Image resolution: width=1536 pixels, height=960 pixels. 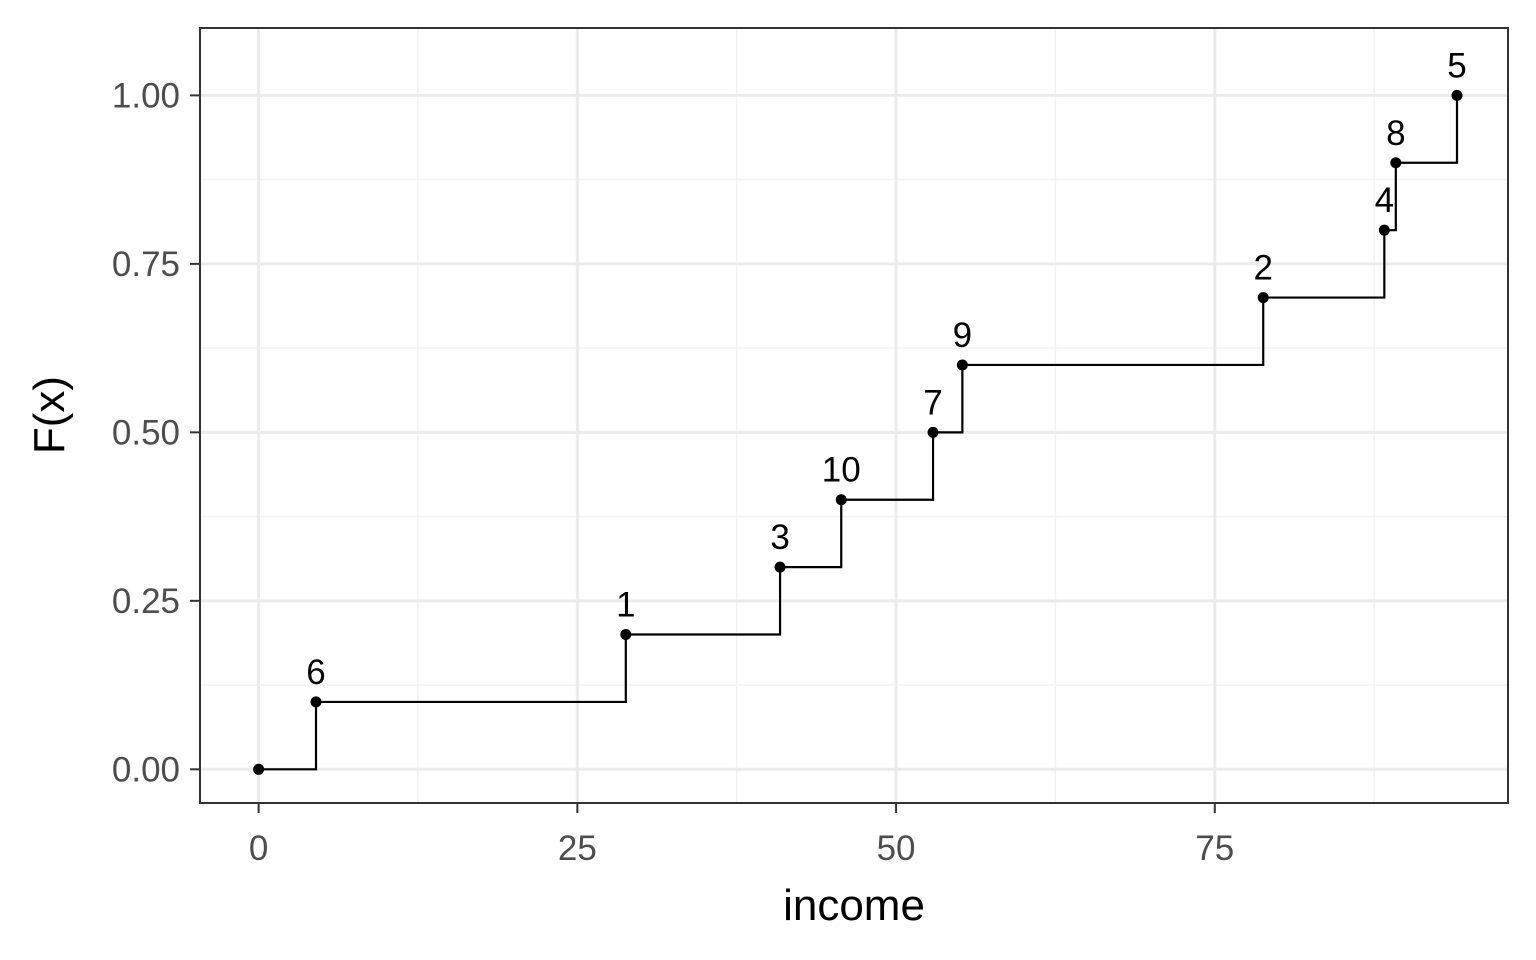 I want to click on x-tick-label: 75, so click(x=1214, y=848).